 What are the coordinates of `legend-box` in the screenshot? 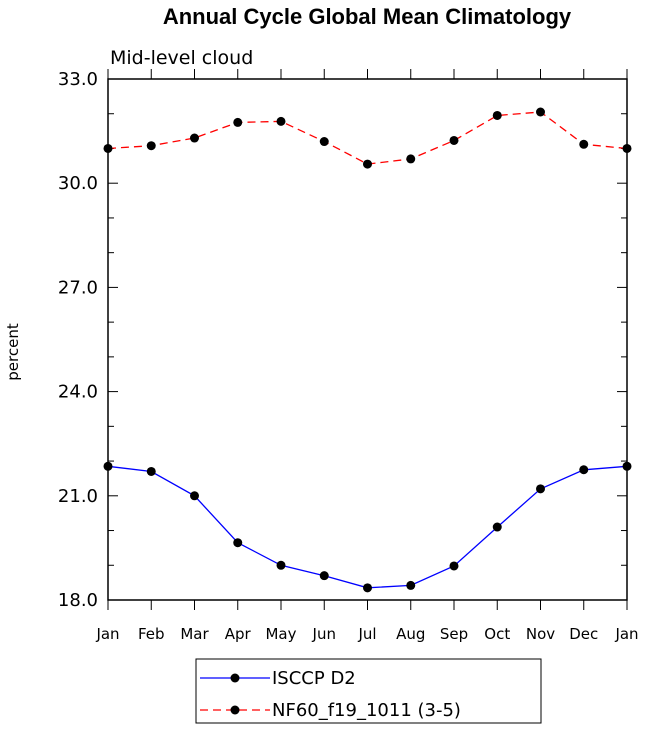 It's located at (368, 691).